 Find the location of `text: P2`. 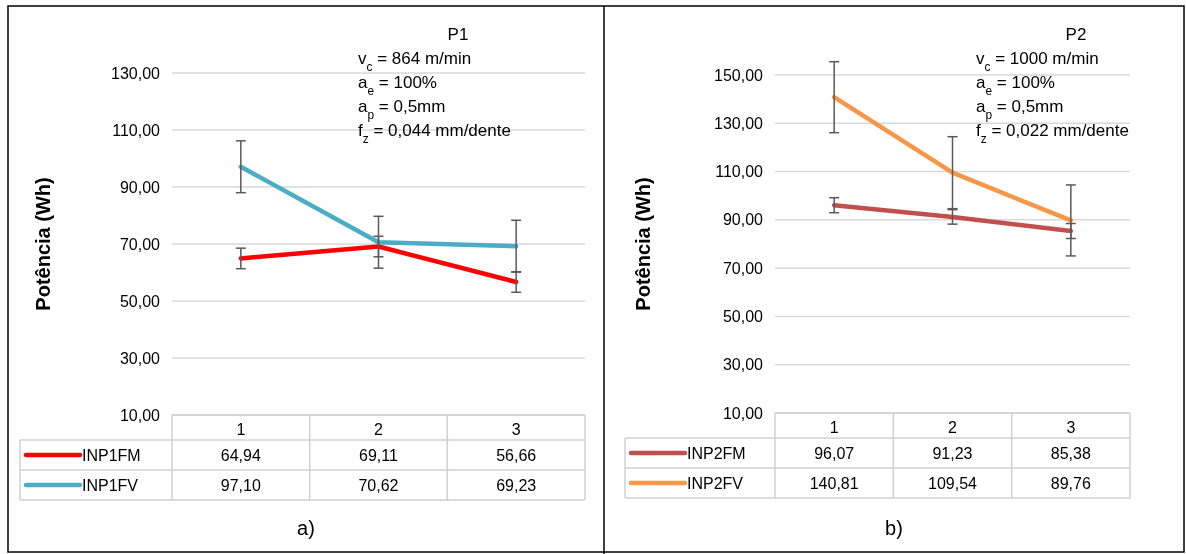

text: P2 is located at coordinates (1076, 34).